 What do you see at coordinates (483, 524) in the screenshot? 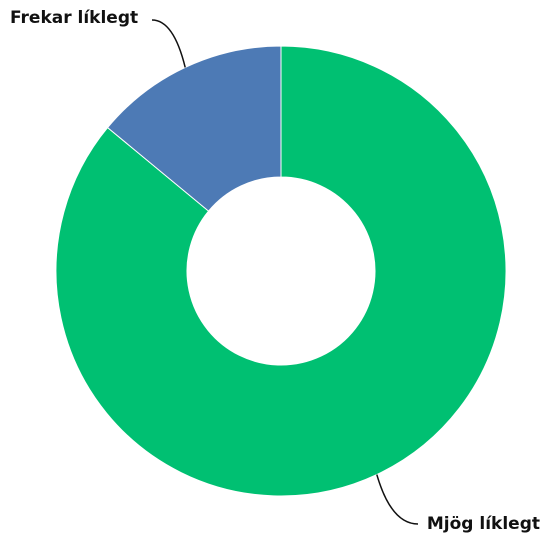
I see `slice-label: Mjög líklegt` at bounding box center [483, 524].